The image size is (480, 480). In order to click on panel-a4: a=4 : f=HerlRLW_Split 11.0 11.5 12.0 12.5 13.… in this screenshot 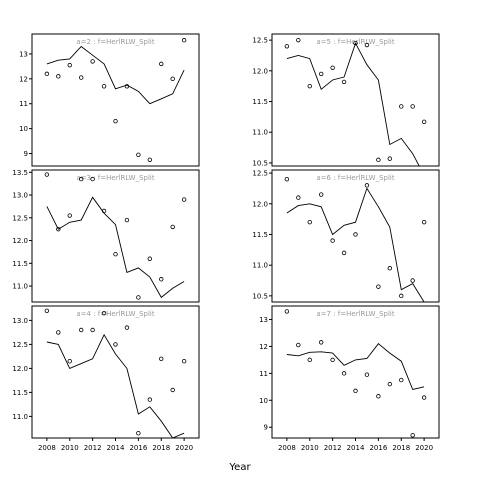, I will do `click(106, 378)`.